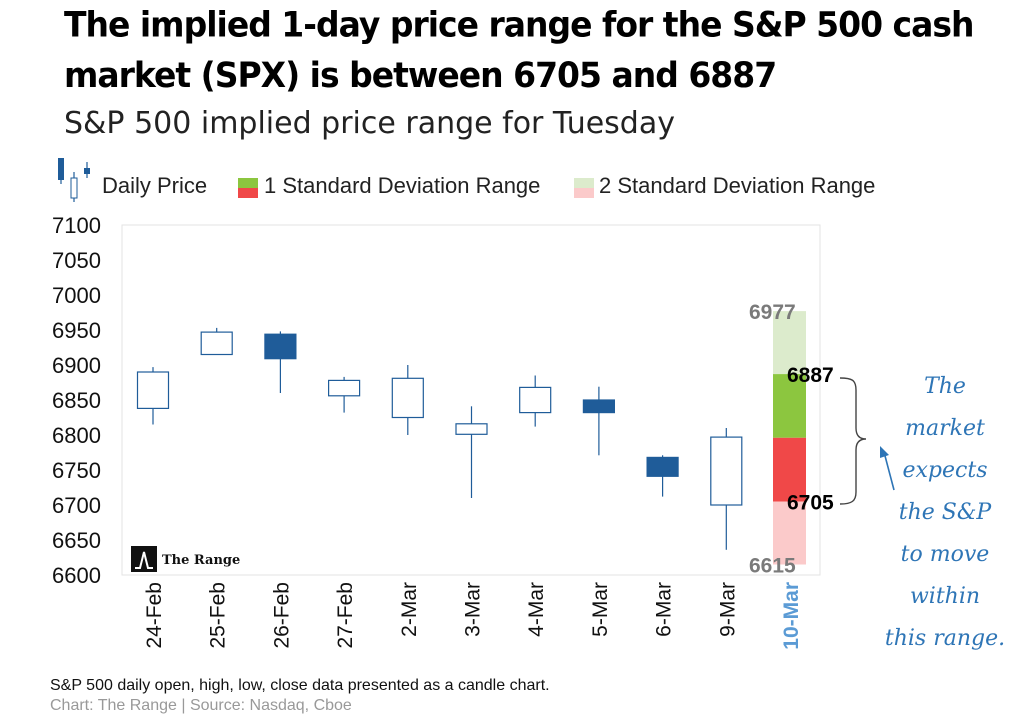 The height and width of the screenshot is (722, 1035). Describe the element at coordinates (945, 386) in the screenshot. I see `annotation-line: The` at that location.